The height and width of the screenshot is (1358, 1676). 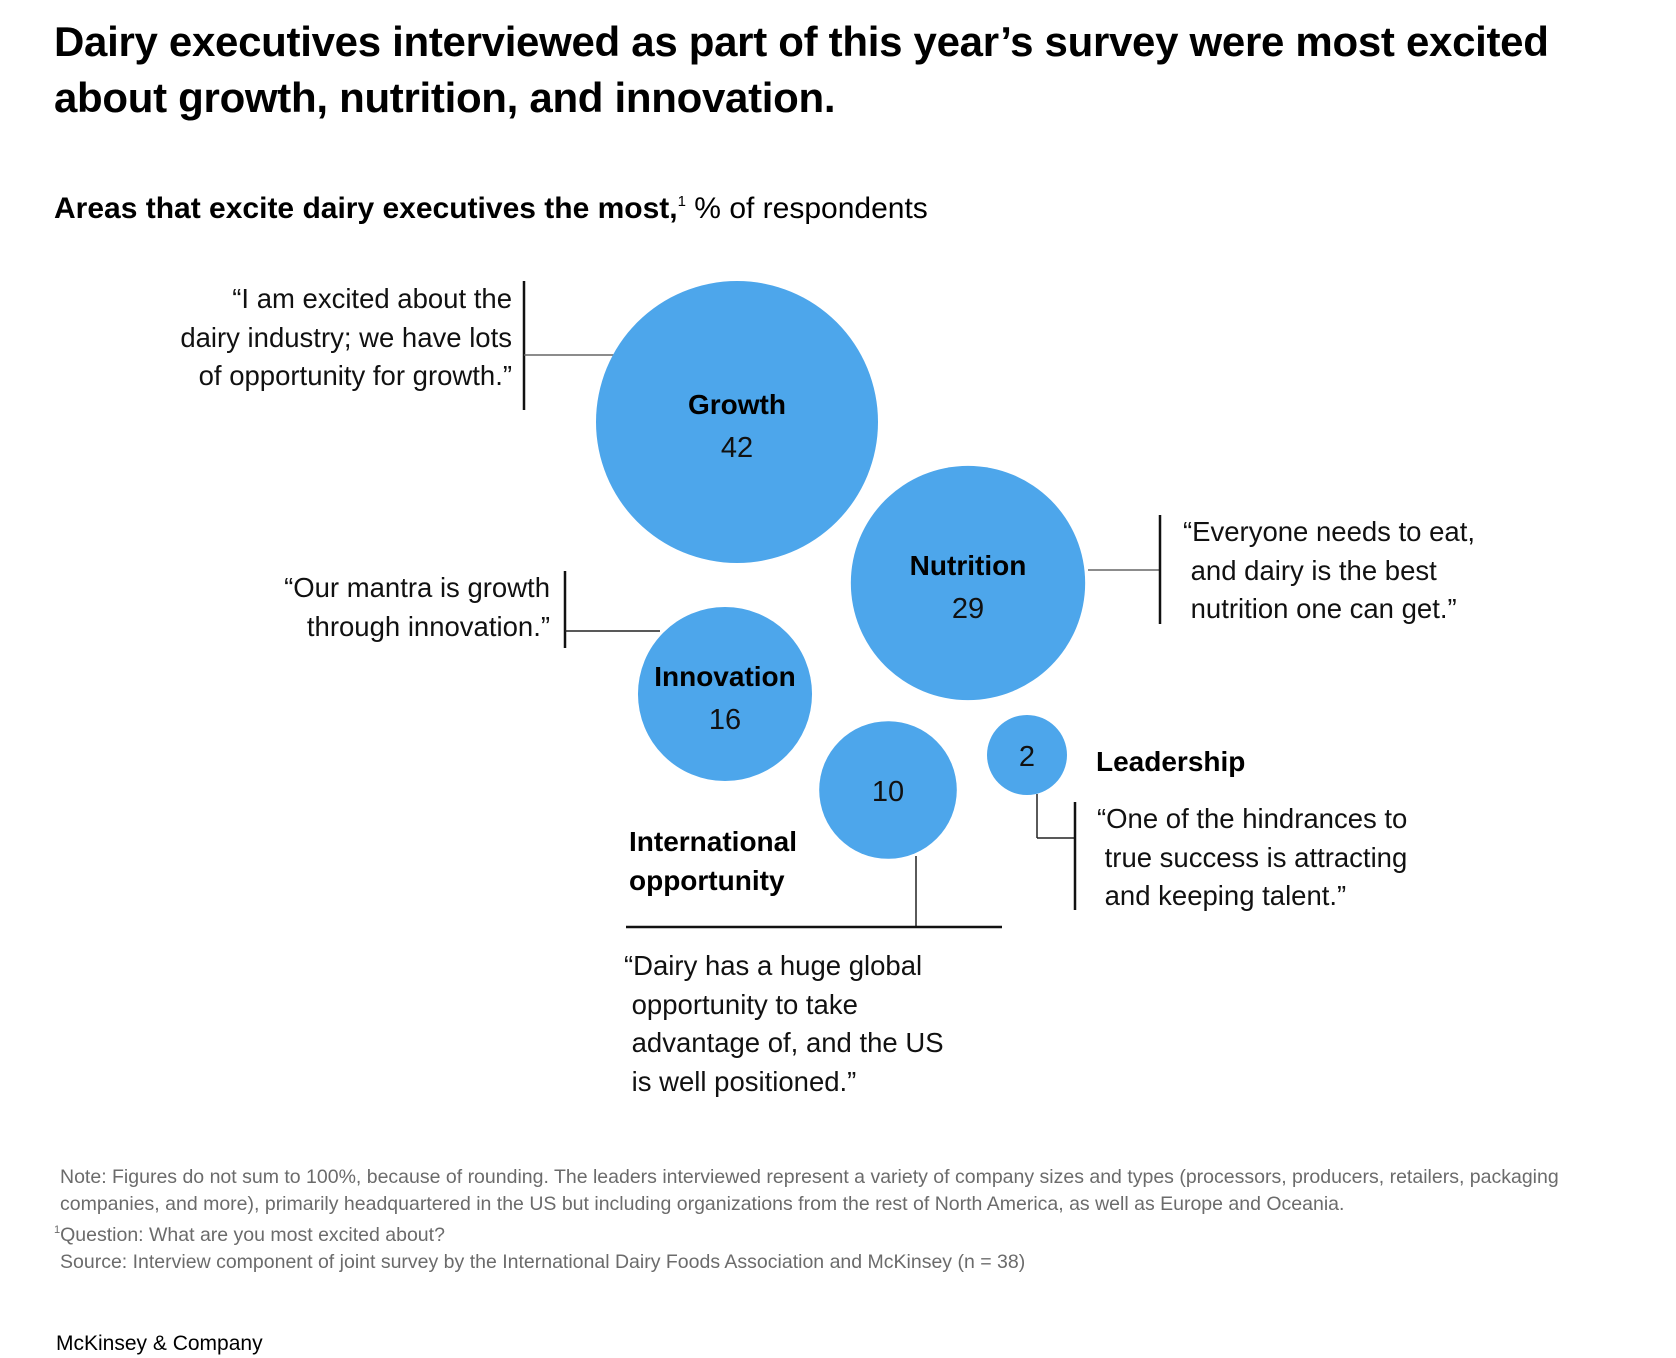 I want to click on bubble-innovation, so click(x=725, y=694).